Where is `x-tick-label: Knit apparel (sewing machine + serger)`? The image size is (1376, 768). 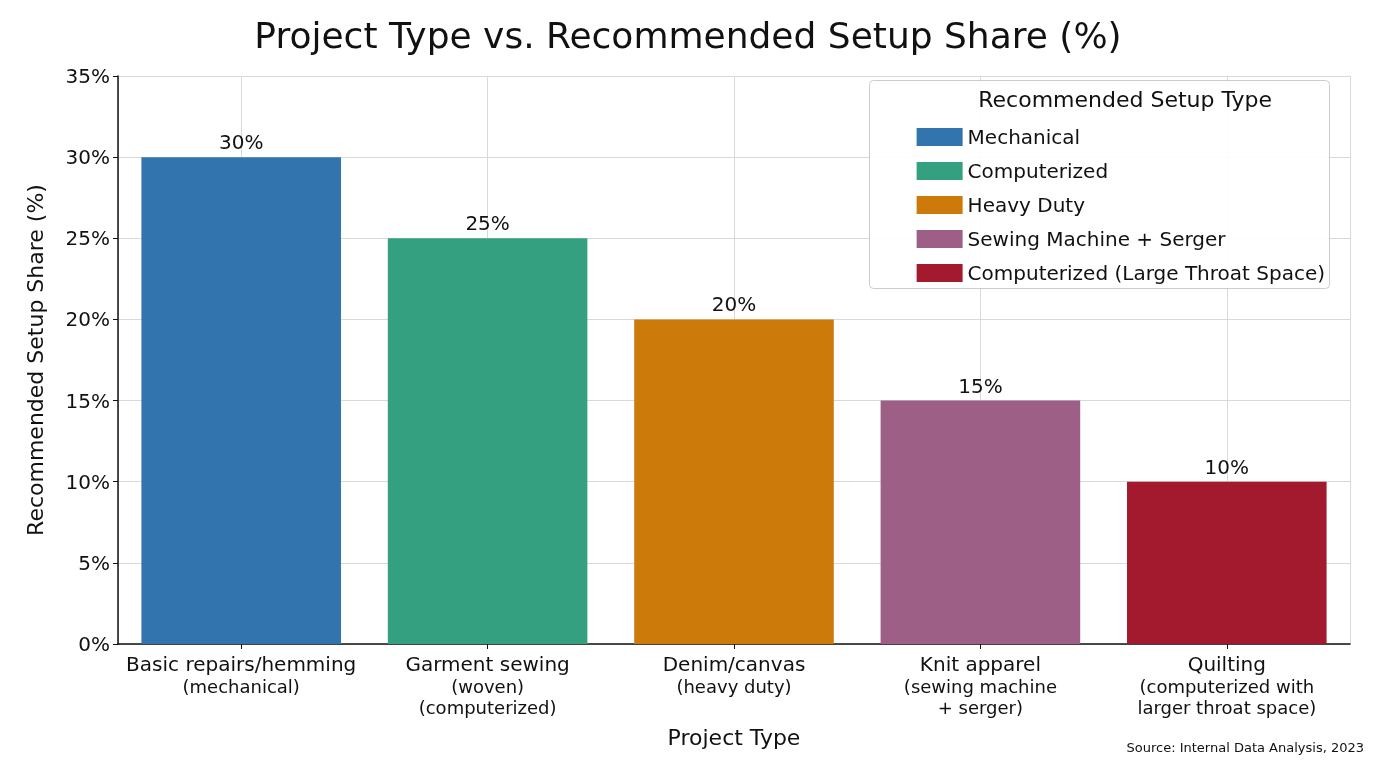 x-tick-label: Knit apparel (sewing machine + serger) is located at coordinates (980, 685).